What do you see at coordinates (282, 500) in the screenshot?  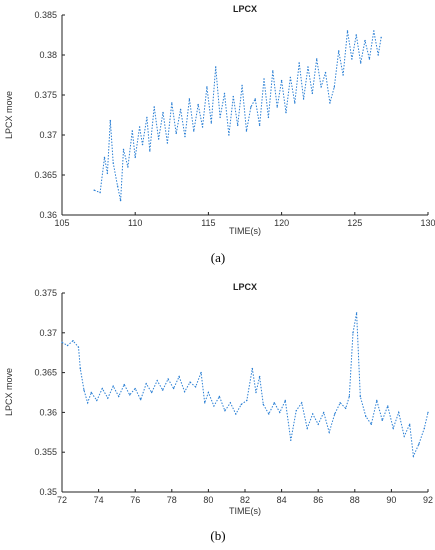 I see `x-tick-label: 84` at bounding box center [282, 500].